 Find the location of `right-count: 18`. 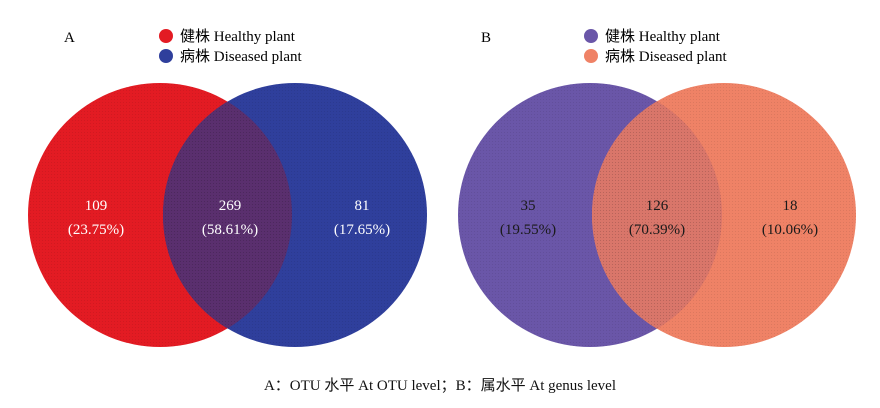

right-count: 18 is located at coordinates (790, 206).